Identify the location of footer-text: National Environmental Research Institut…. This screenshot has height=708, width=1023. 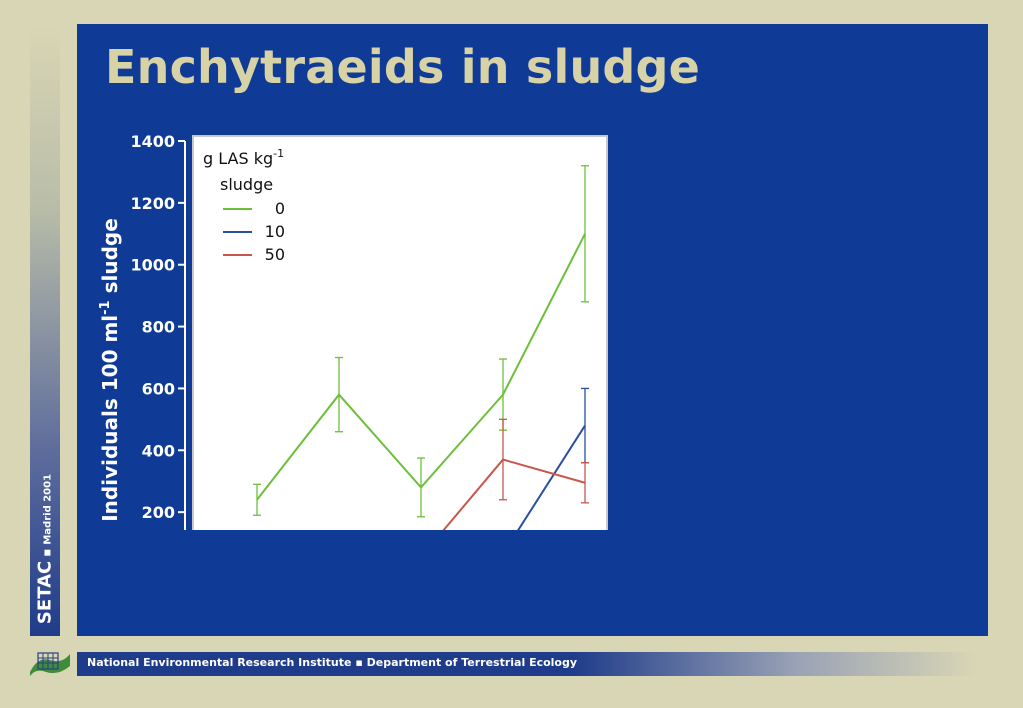
(332, 662).